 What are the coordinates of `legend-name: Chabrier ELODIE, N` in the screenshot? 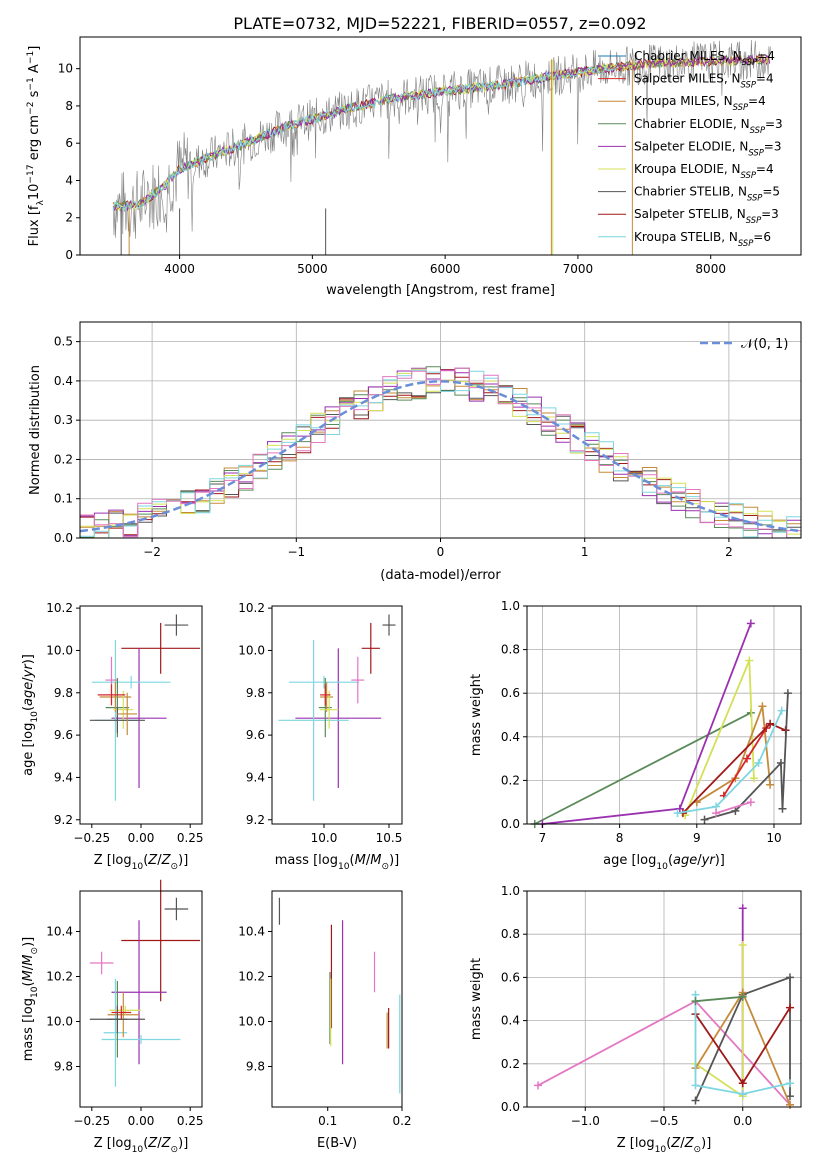 It's located at (692, 124).